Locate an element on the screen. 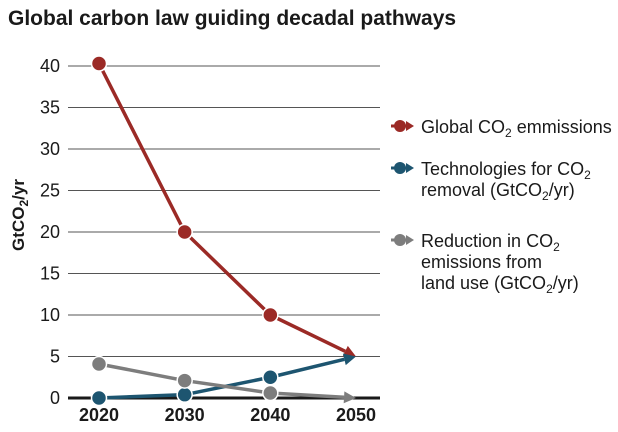 The height and width of the screenshot is (432, 618). y-axis-label-sub: 2 is located at coordinates (24, 203).